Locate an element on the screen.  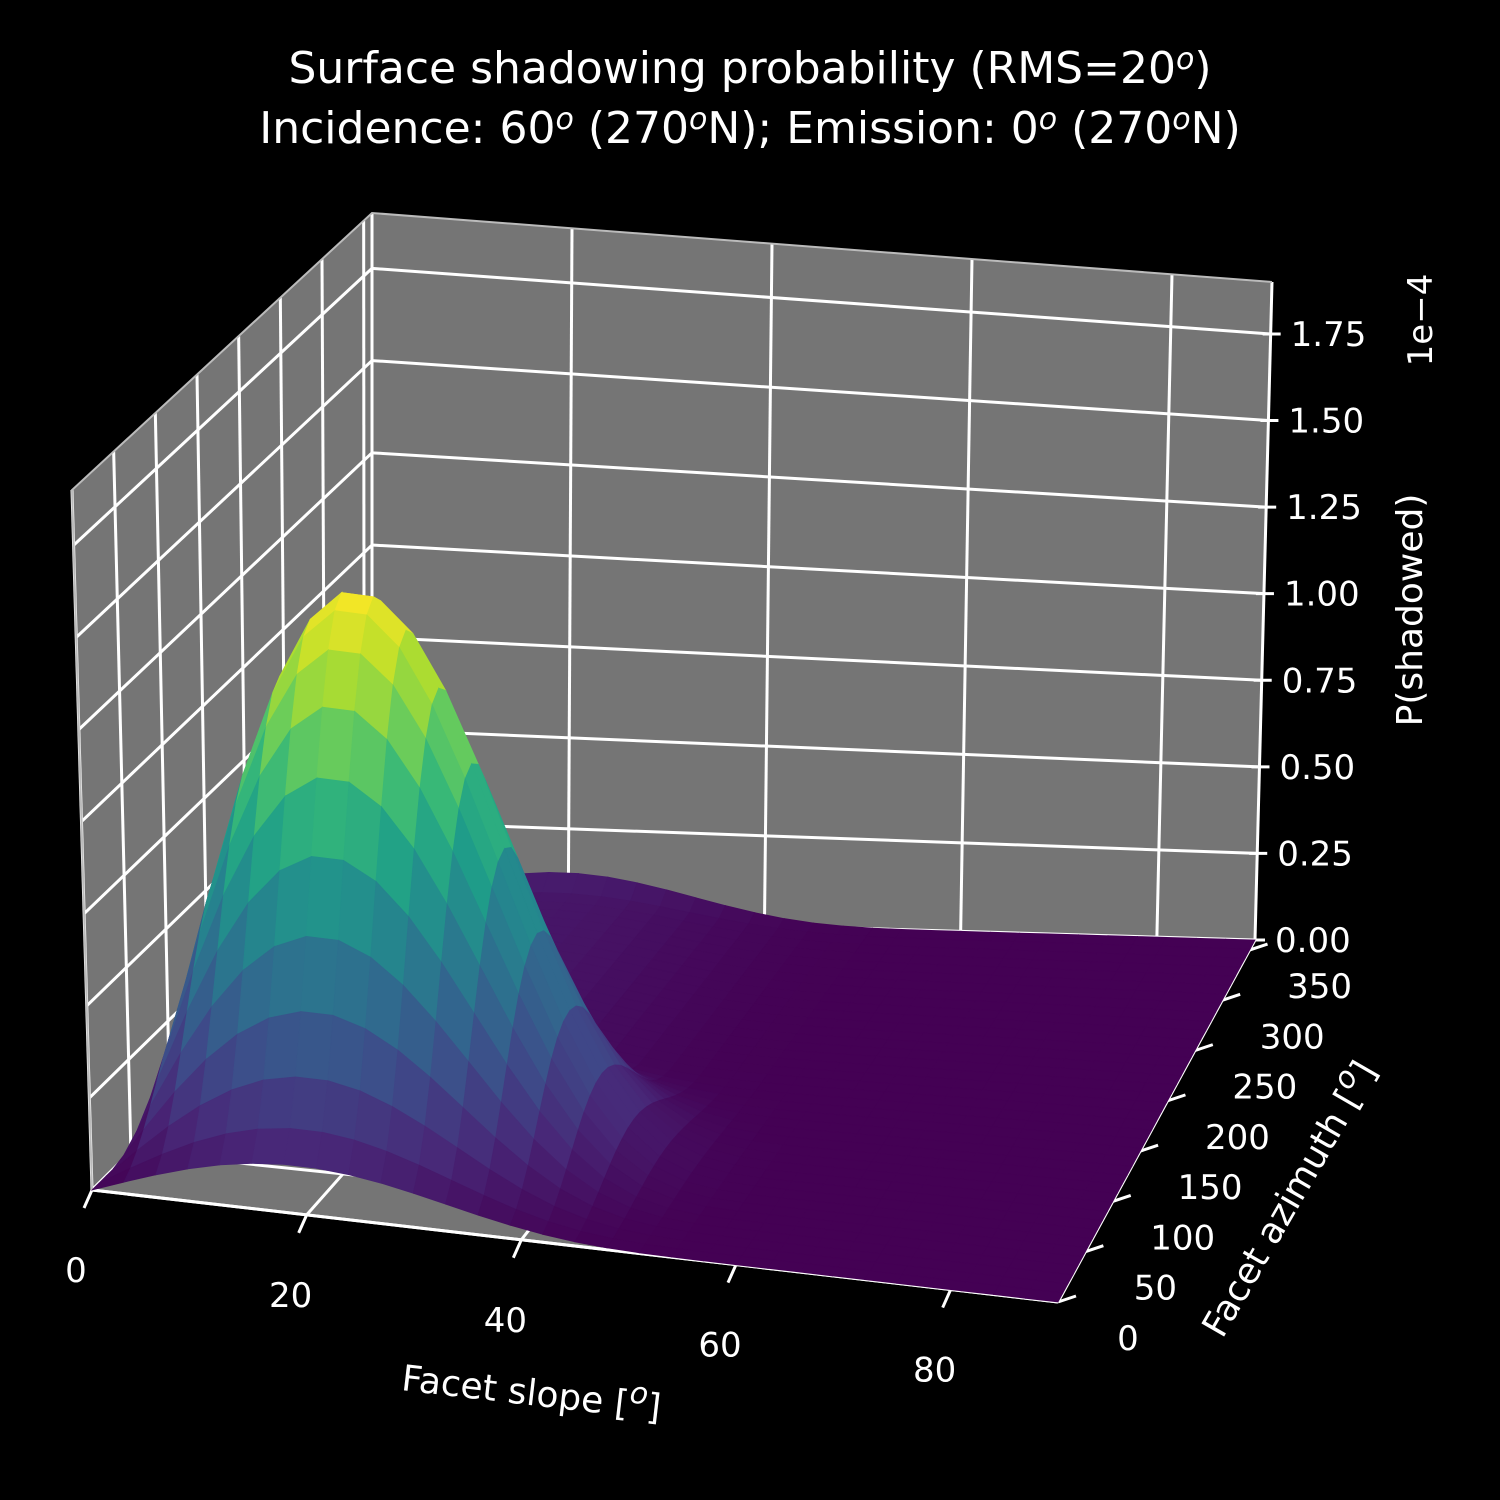
x-tick-label: 20 is located at coordinates (290, 1296).